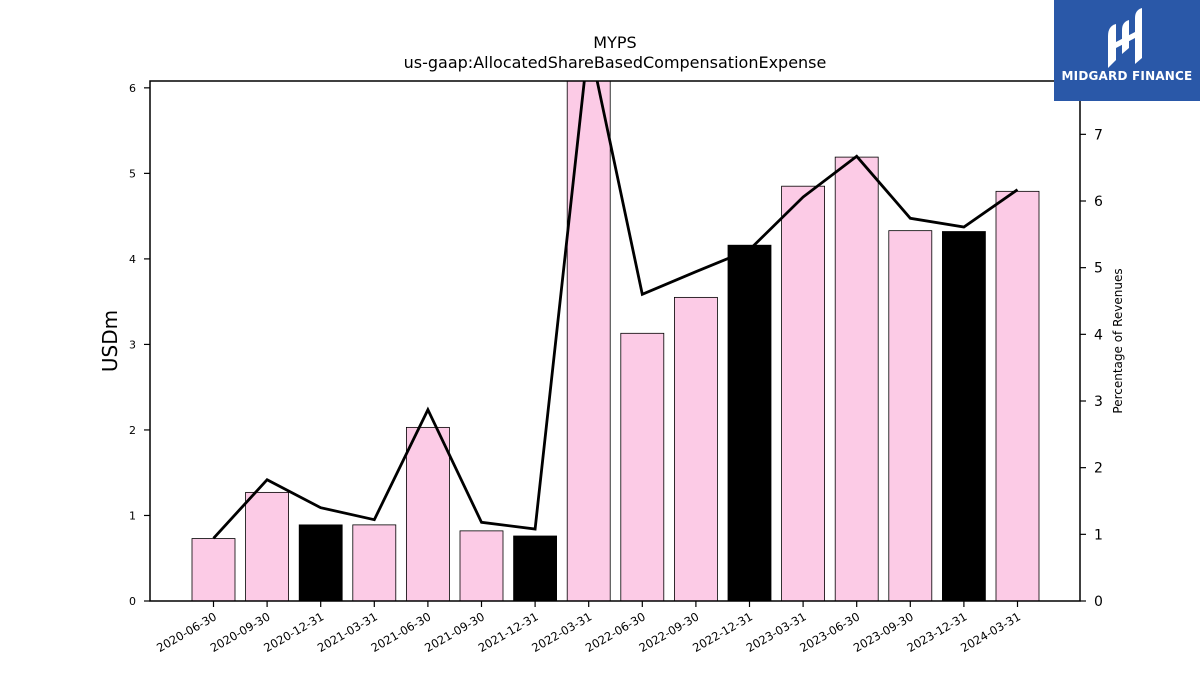 Image resolution: width=1200 pixels, height=675 pixels. Describe the element at coordinates (669, 632) in the screenshot. I see `x-tick-label: 2022-09-30` at that location.